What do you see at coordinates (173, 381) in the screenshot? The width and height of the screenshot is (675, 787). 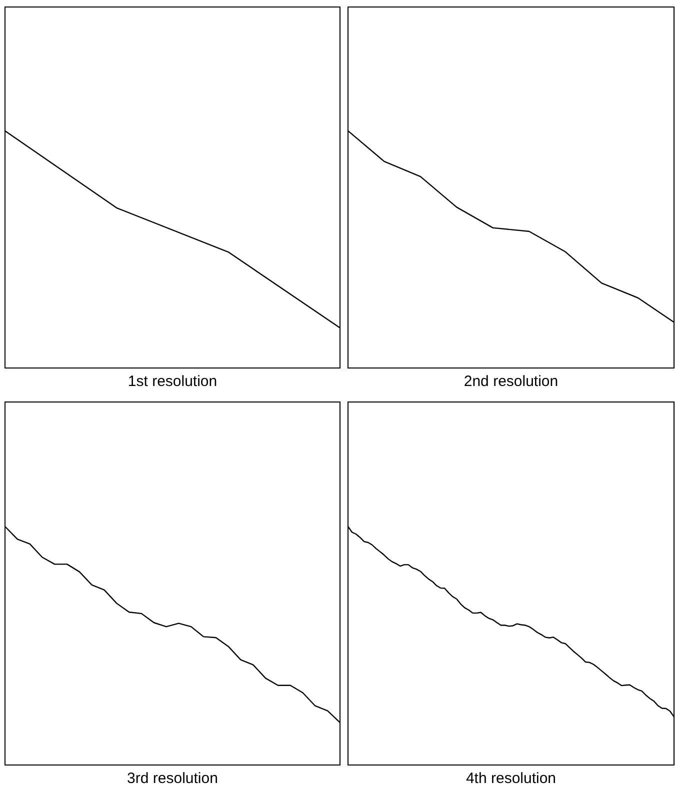 I see `x-axis-title: 1st resolution` at bounding box center [173, 381].